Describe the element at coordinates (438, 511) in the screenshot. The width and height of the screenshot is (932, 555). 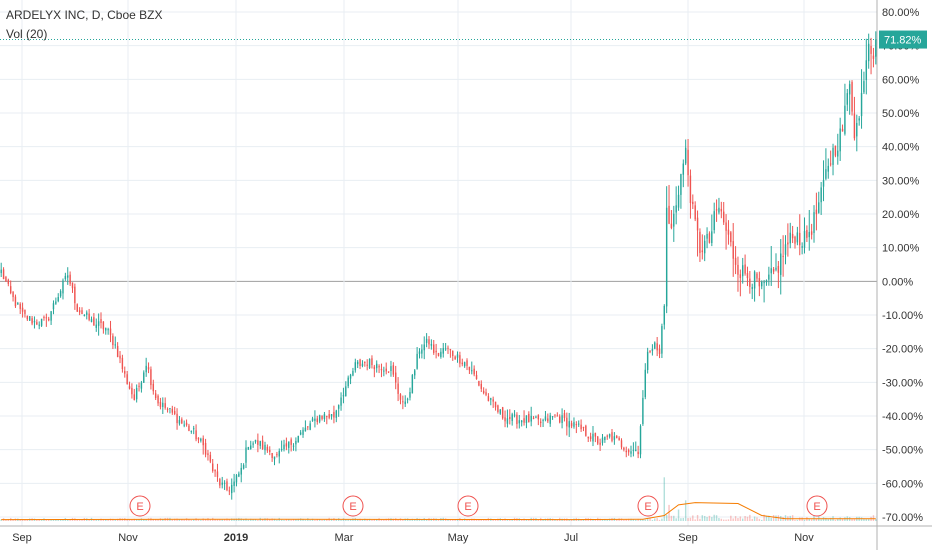
I see `volume-ma-line` at that location.